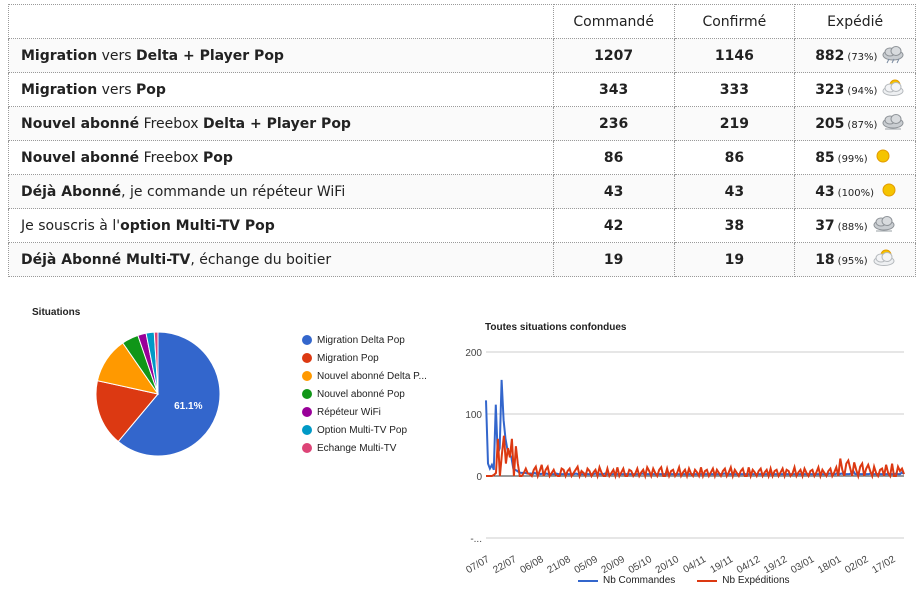 This screenshot has height=589, width=917. I want to click on ordered-count: 42, so click(613, 225).